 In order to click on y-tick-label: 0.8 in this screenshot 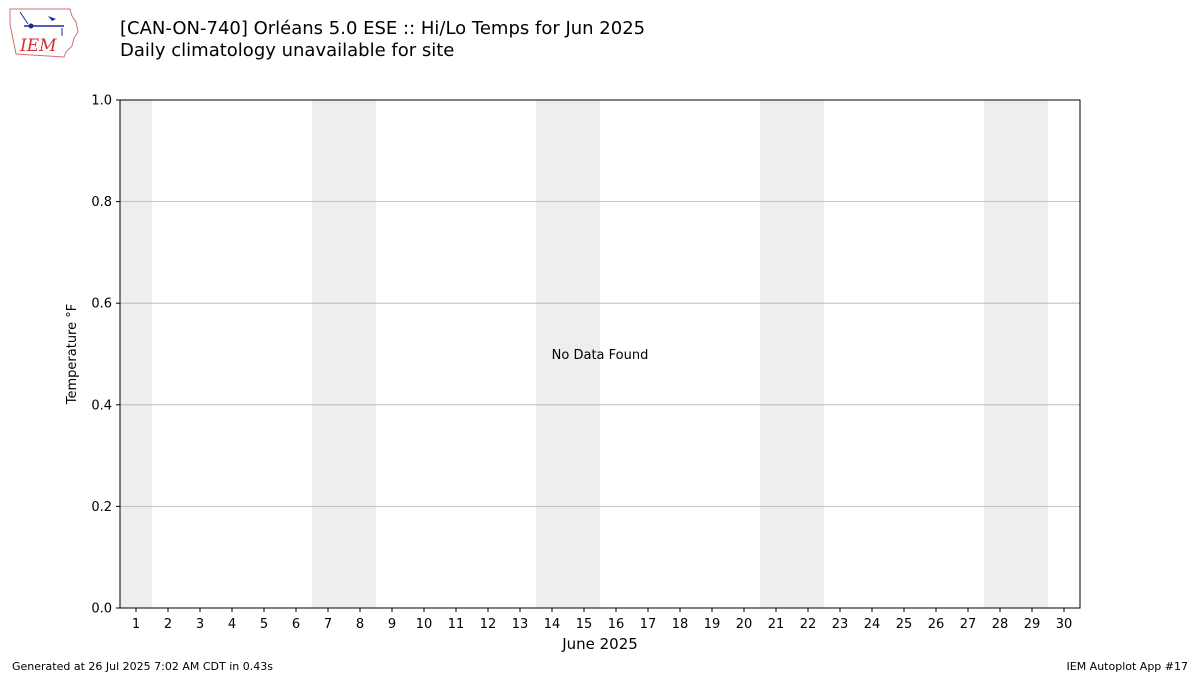, I will do `click(101, 202)`.